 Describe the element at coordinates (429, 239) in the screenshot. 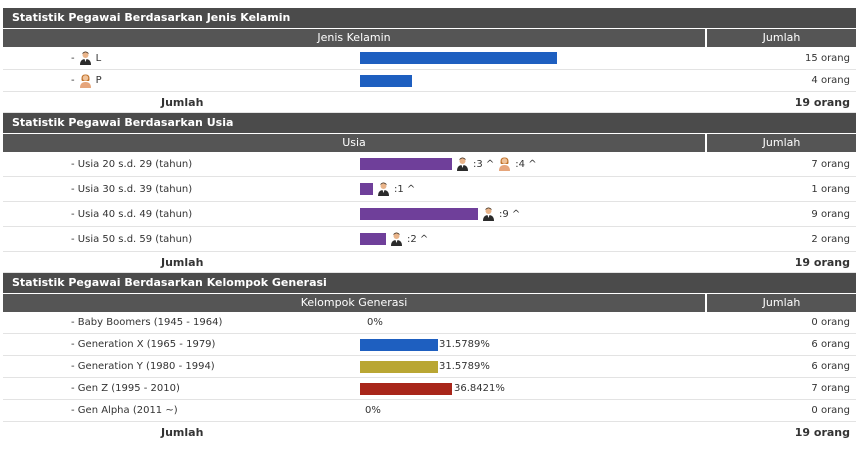

I see `table-row: - Usia 50 s.d. 59 (tahun) :2 ^ 2 orang` at that location.